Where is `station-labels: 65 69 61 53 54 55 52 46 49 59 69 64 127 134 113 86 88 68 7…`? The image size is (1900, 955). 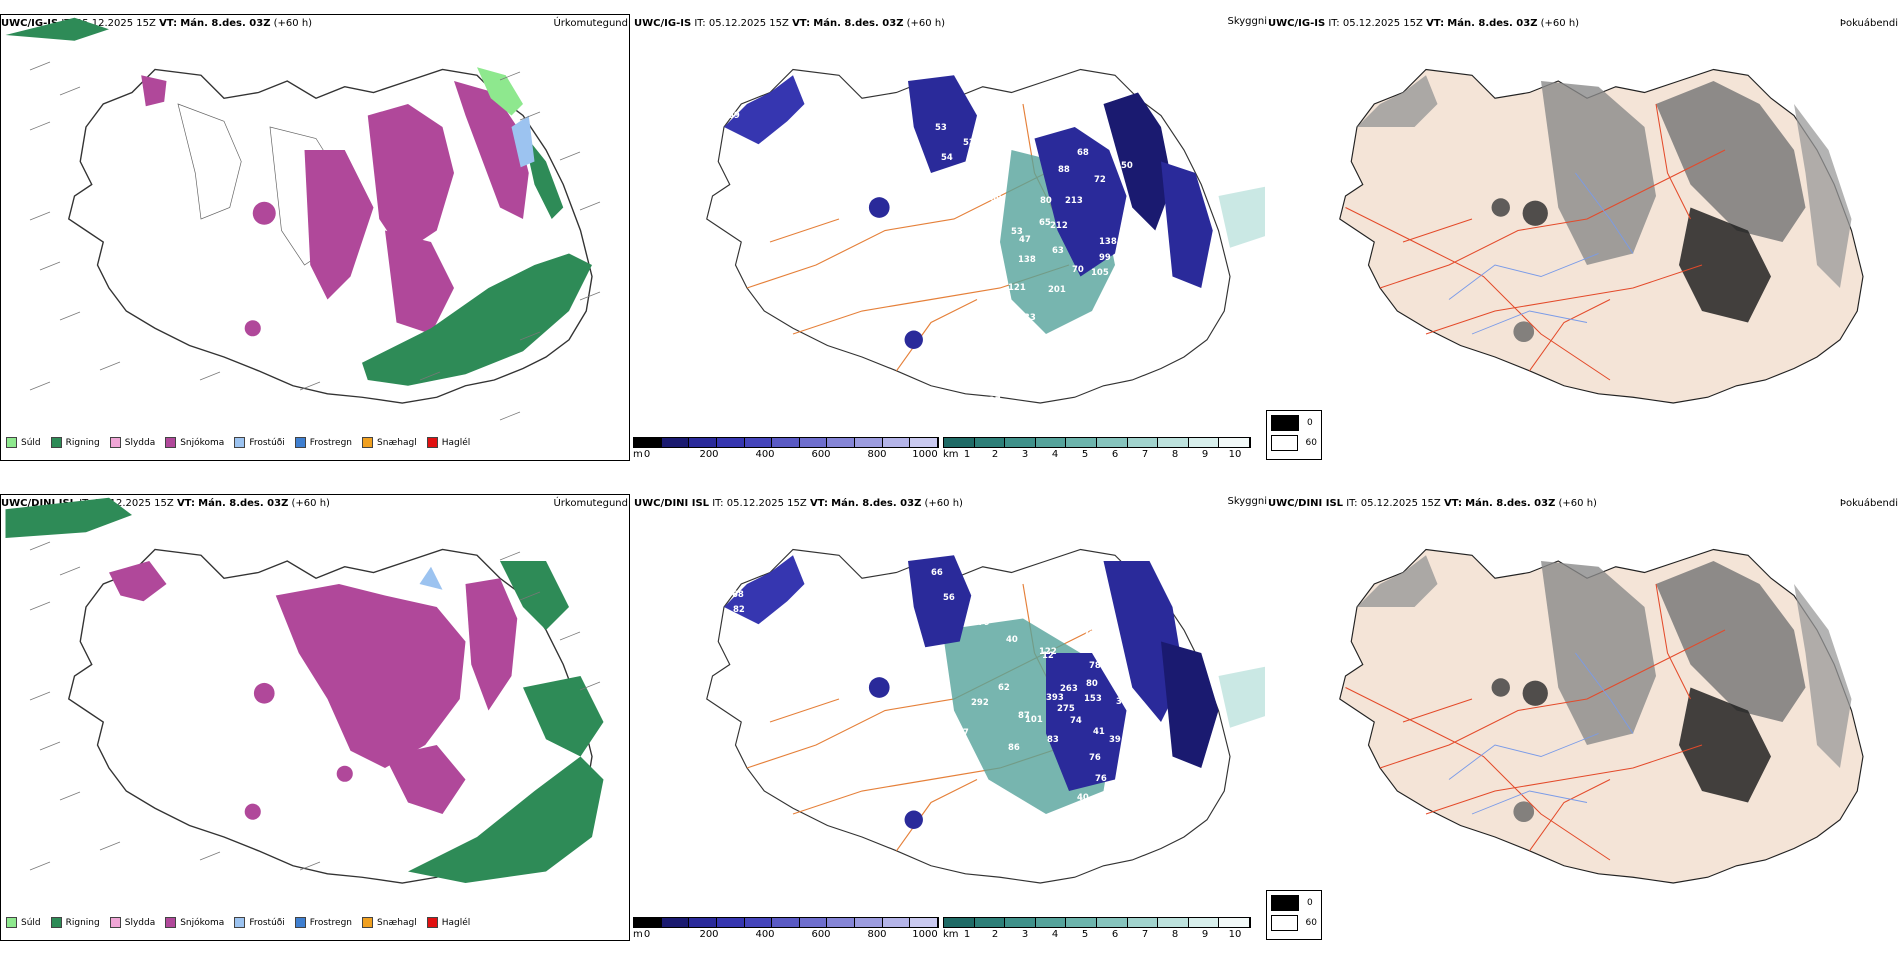
station-labels: 65 69 61 53 54 55 52 46 49 59 69 64 127 134 113 86 88 68 7… is located at coordinates (928, 245).